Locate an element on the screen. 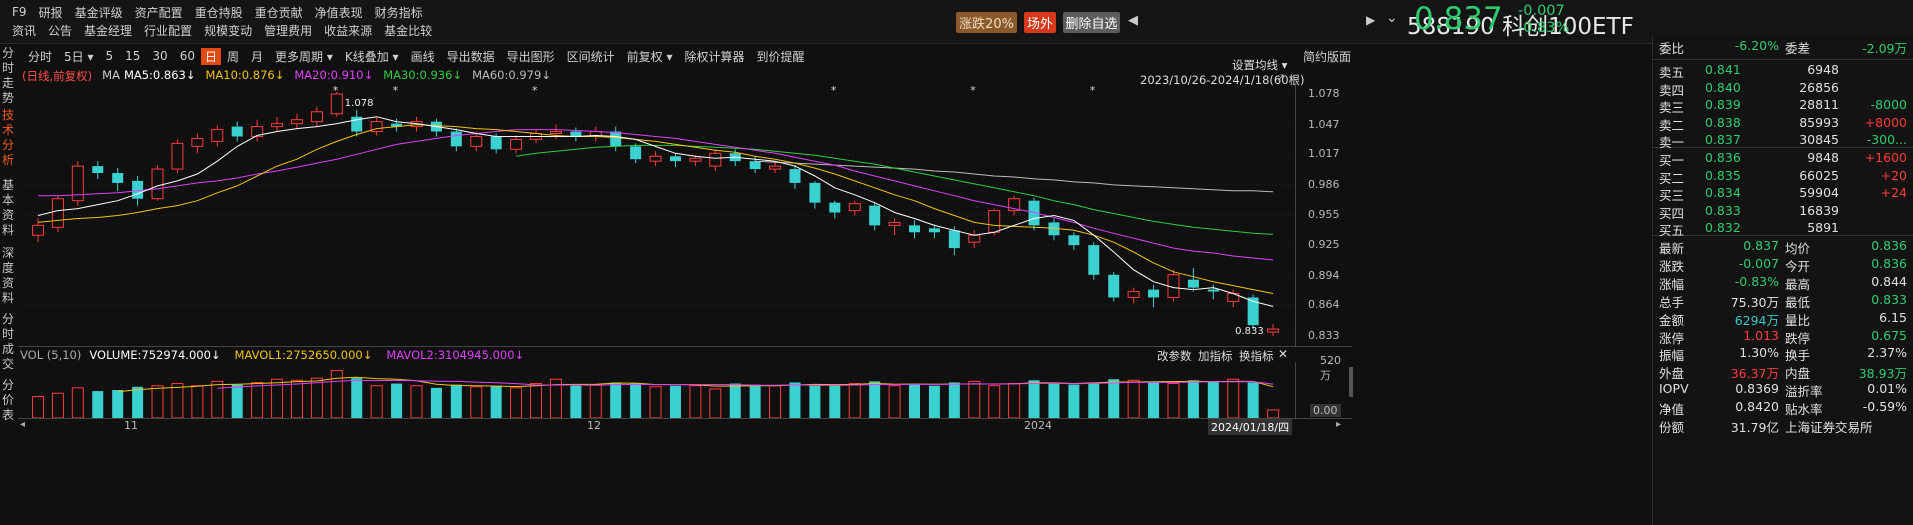 The height and width of the screenshot is (525, 1913). prev-icon: ◀ is located at coordinates (1133, 20).